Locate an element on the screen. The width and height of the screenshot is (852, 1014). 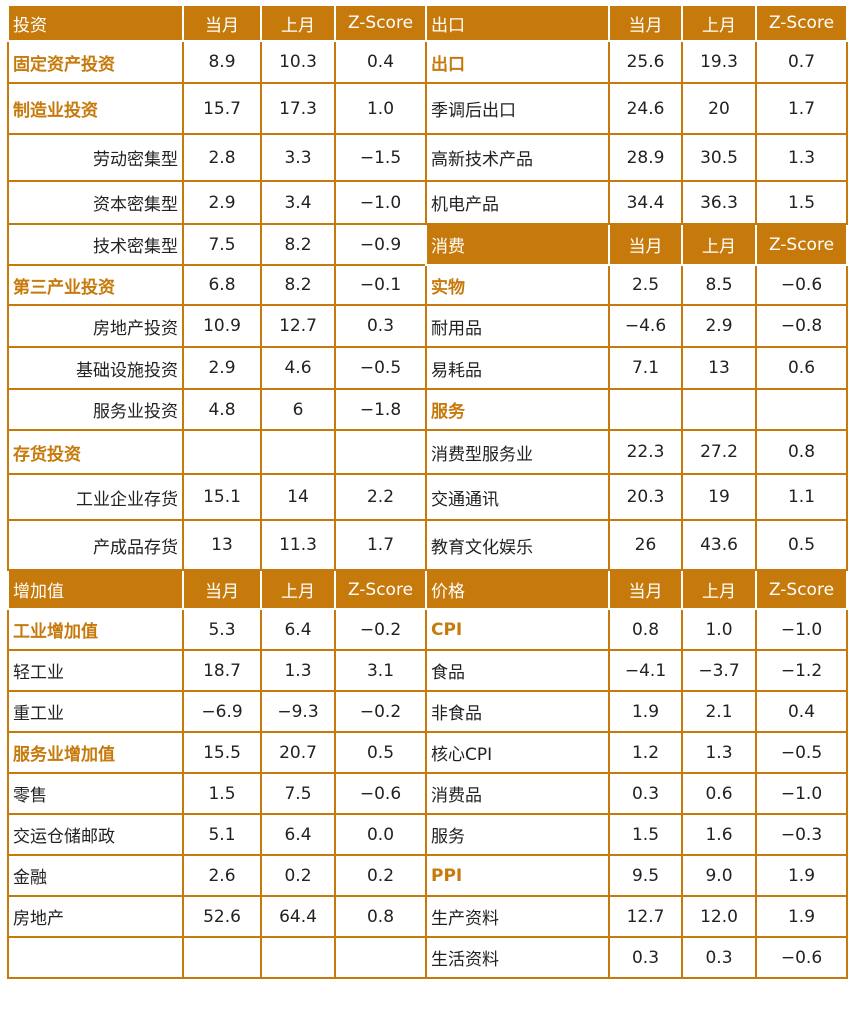
cell-previous-month: 36.3 is located at coordinates (719, 202).